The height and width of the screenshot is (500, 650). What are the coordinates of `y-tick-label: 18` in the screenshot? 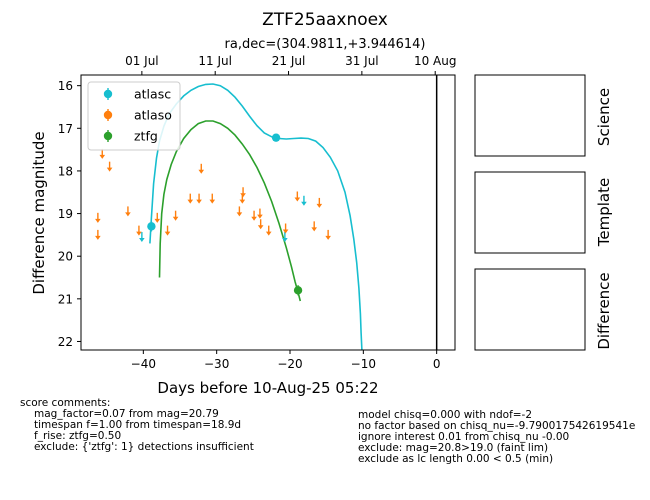 It's located at (65, 171).